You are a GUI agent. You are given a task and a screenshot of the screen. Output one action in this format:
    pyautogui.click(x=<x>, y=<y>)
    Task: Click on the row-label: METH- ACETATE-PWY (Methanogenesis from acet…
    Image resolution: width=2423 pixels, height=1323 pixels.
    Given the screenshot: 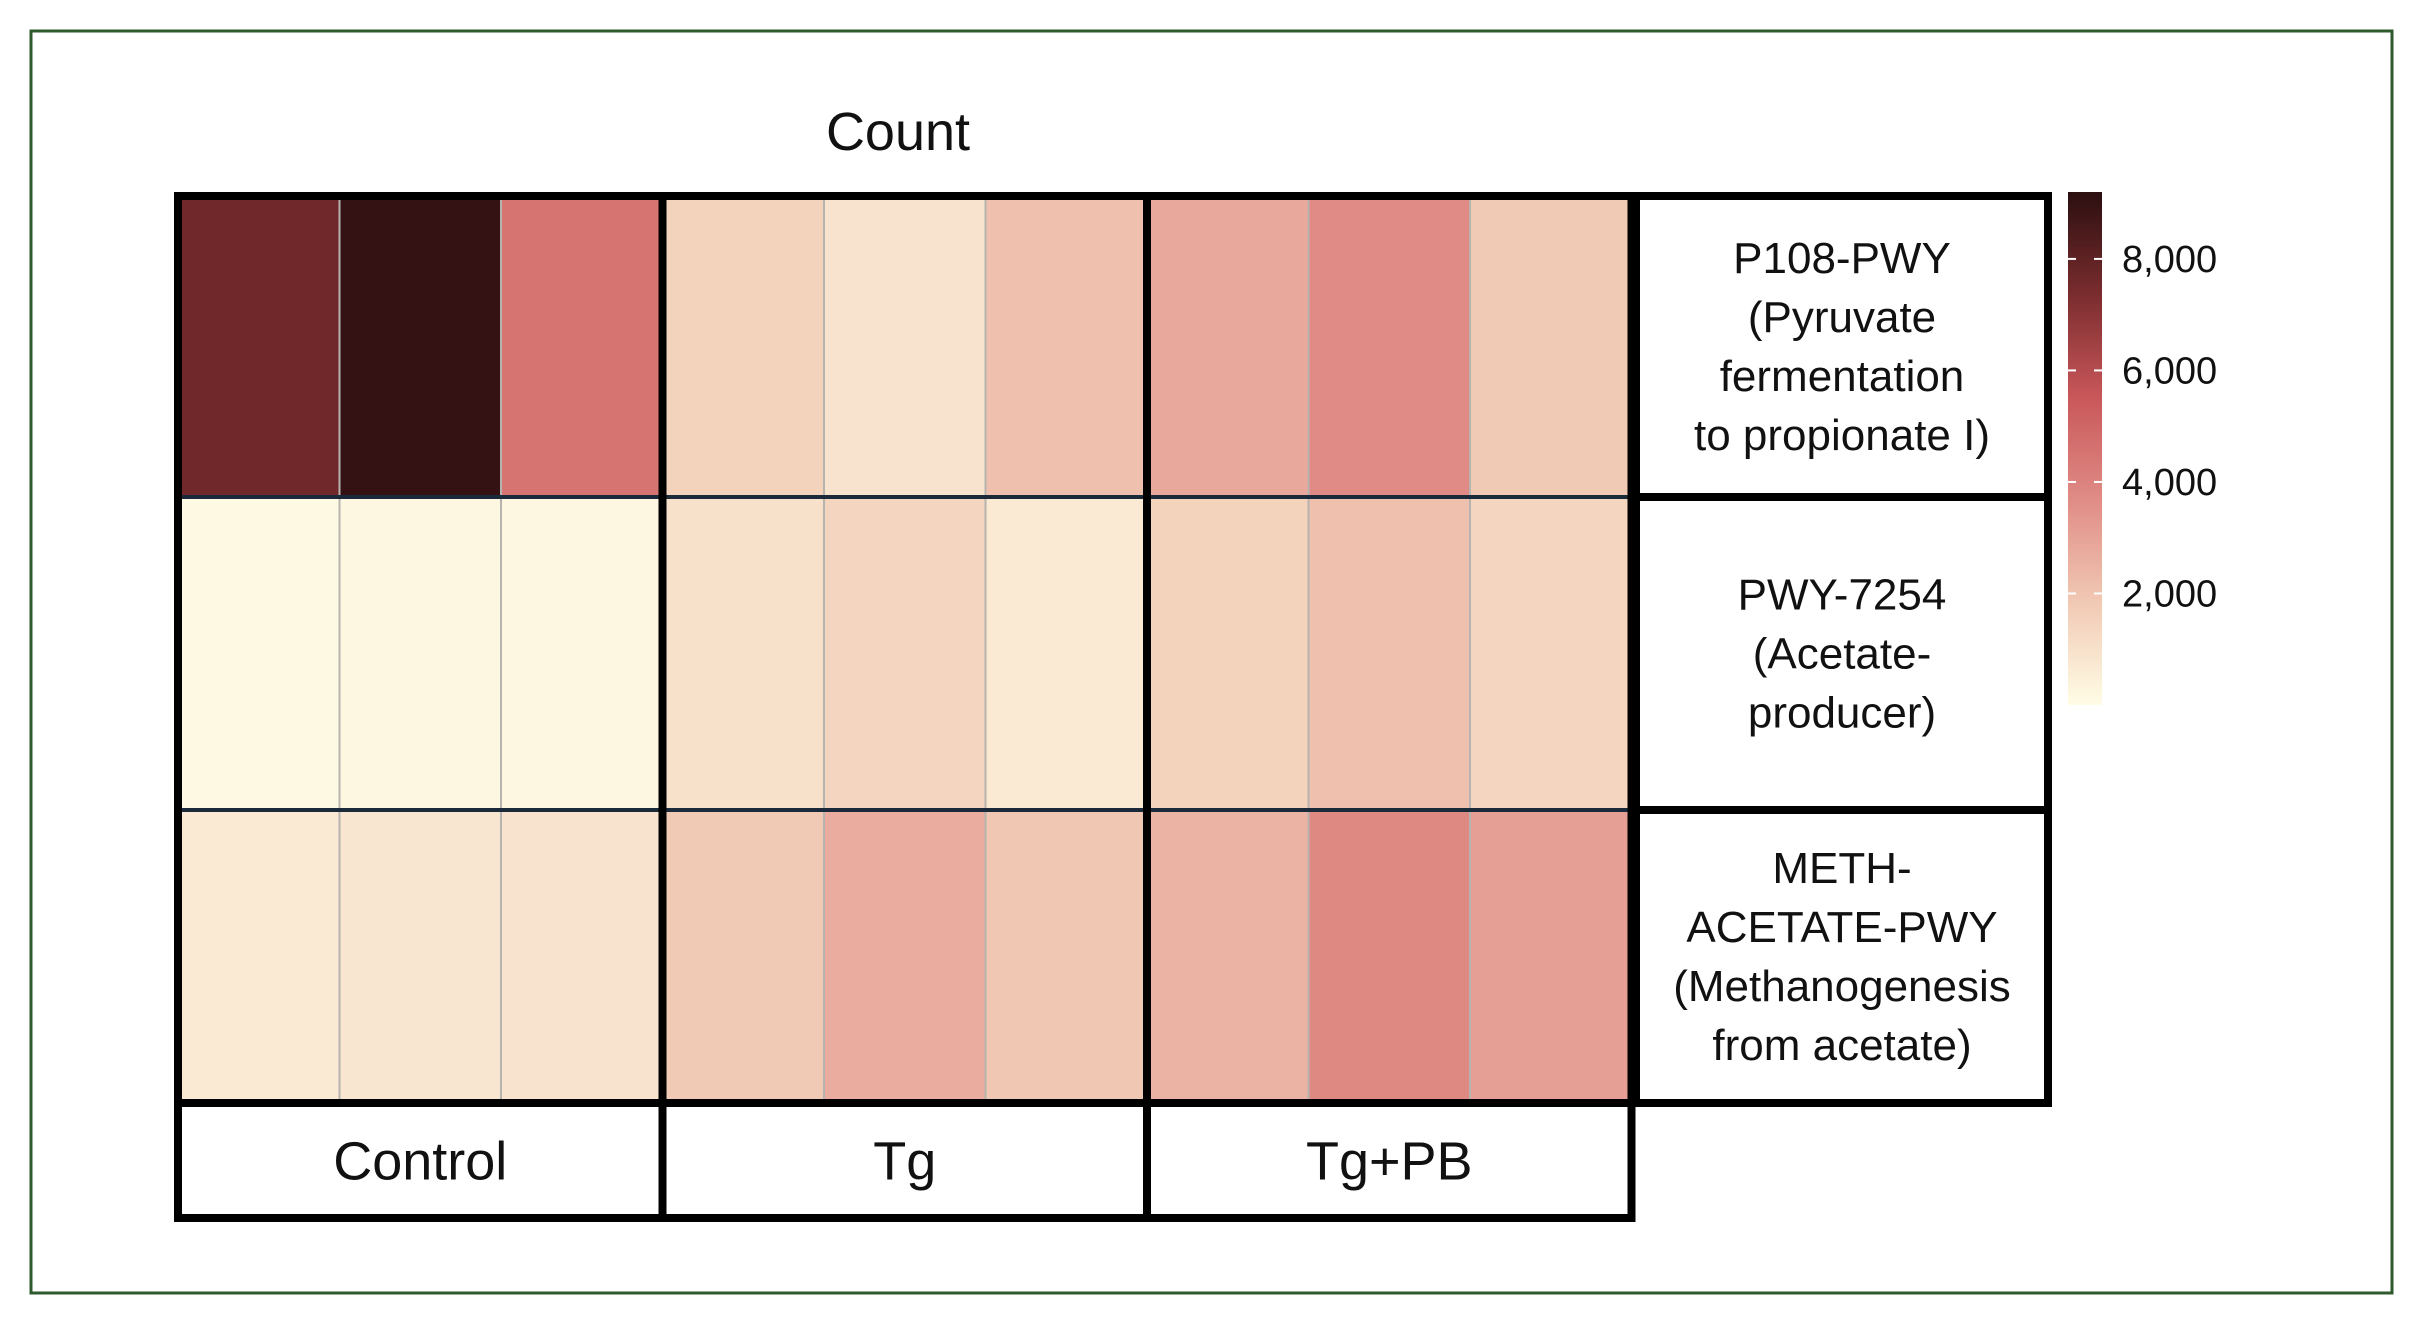 What is the action you would take?
    pyautogui.click(x=1842, y=957)
    